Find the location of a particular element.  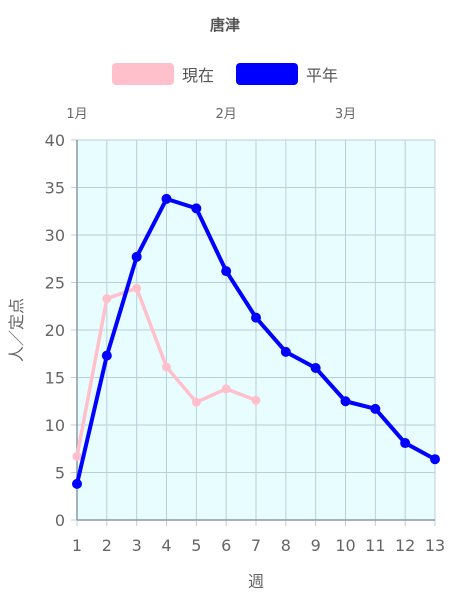

y-tick-label: 10 is located at coordinates (55, 425).